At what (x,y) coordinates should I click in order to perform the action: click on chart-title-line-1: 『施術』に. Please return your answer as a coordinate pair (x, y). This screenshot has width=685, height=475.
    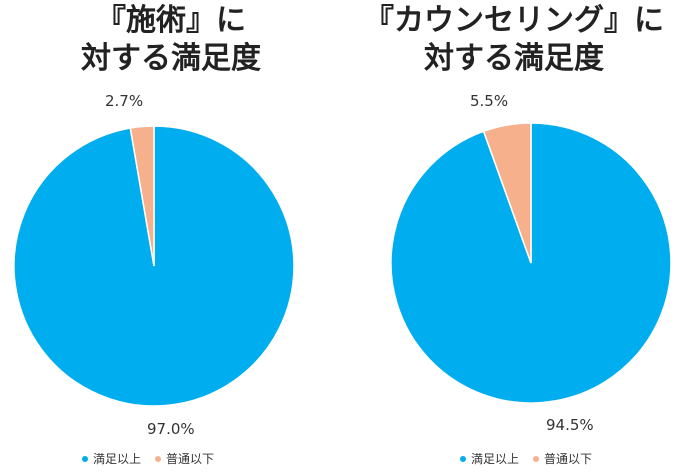
    Looking at the image, I should click on (171, 20).